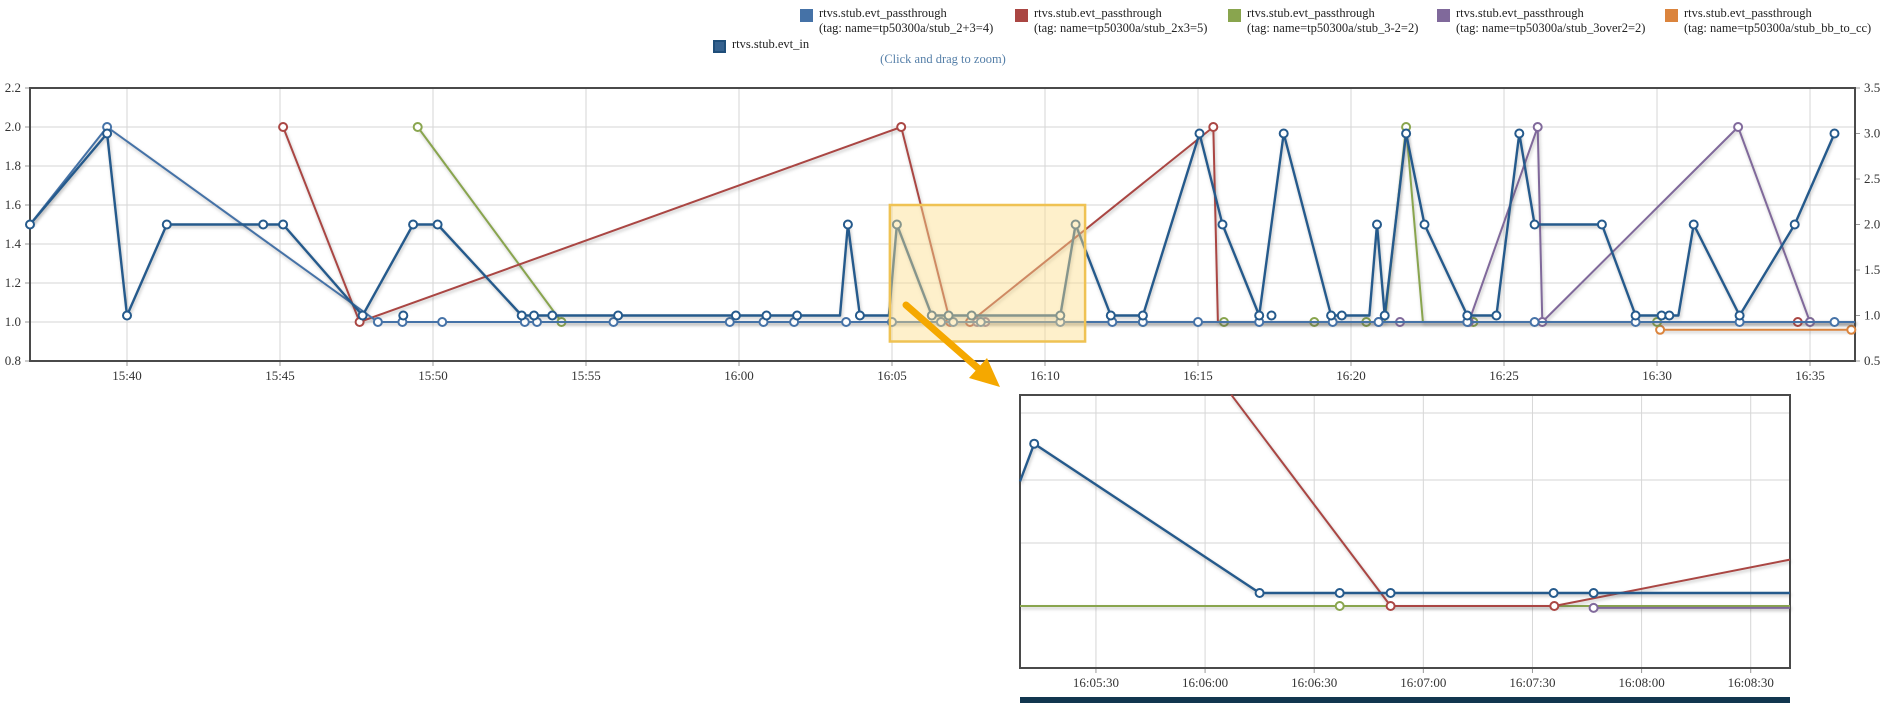  Describe the element at coordinates (761, 45) in the screenshot. I see `legend-item-6: rtvs.stub.evt_in` at that location.